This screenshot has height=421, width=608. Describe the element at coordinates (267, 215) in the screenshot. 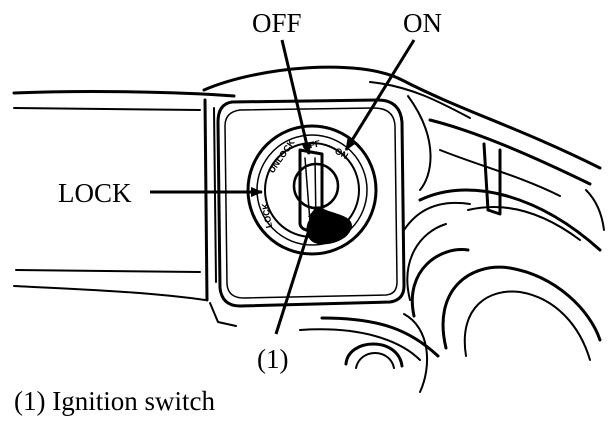

I see `stamp-lock: LOCK` at that location.